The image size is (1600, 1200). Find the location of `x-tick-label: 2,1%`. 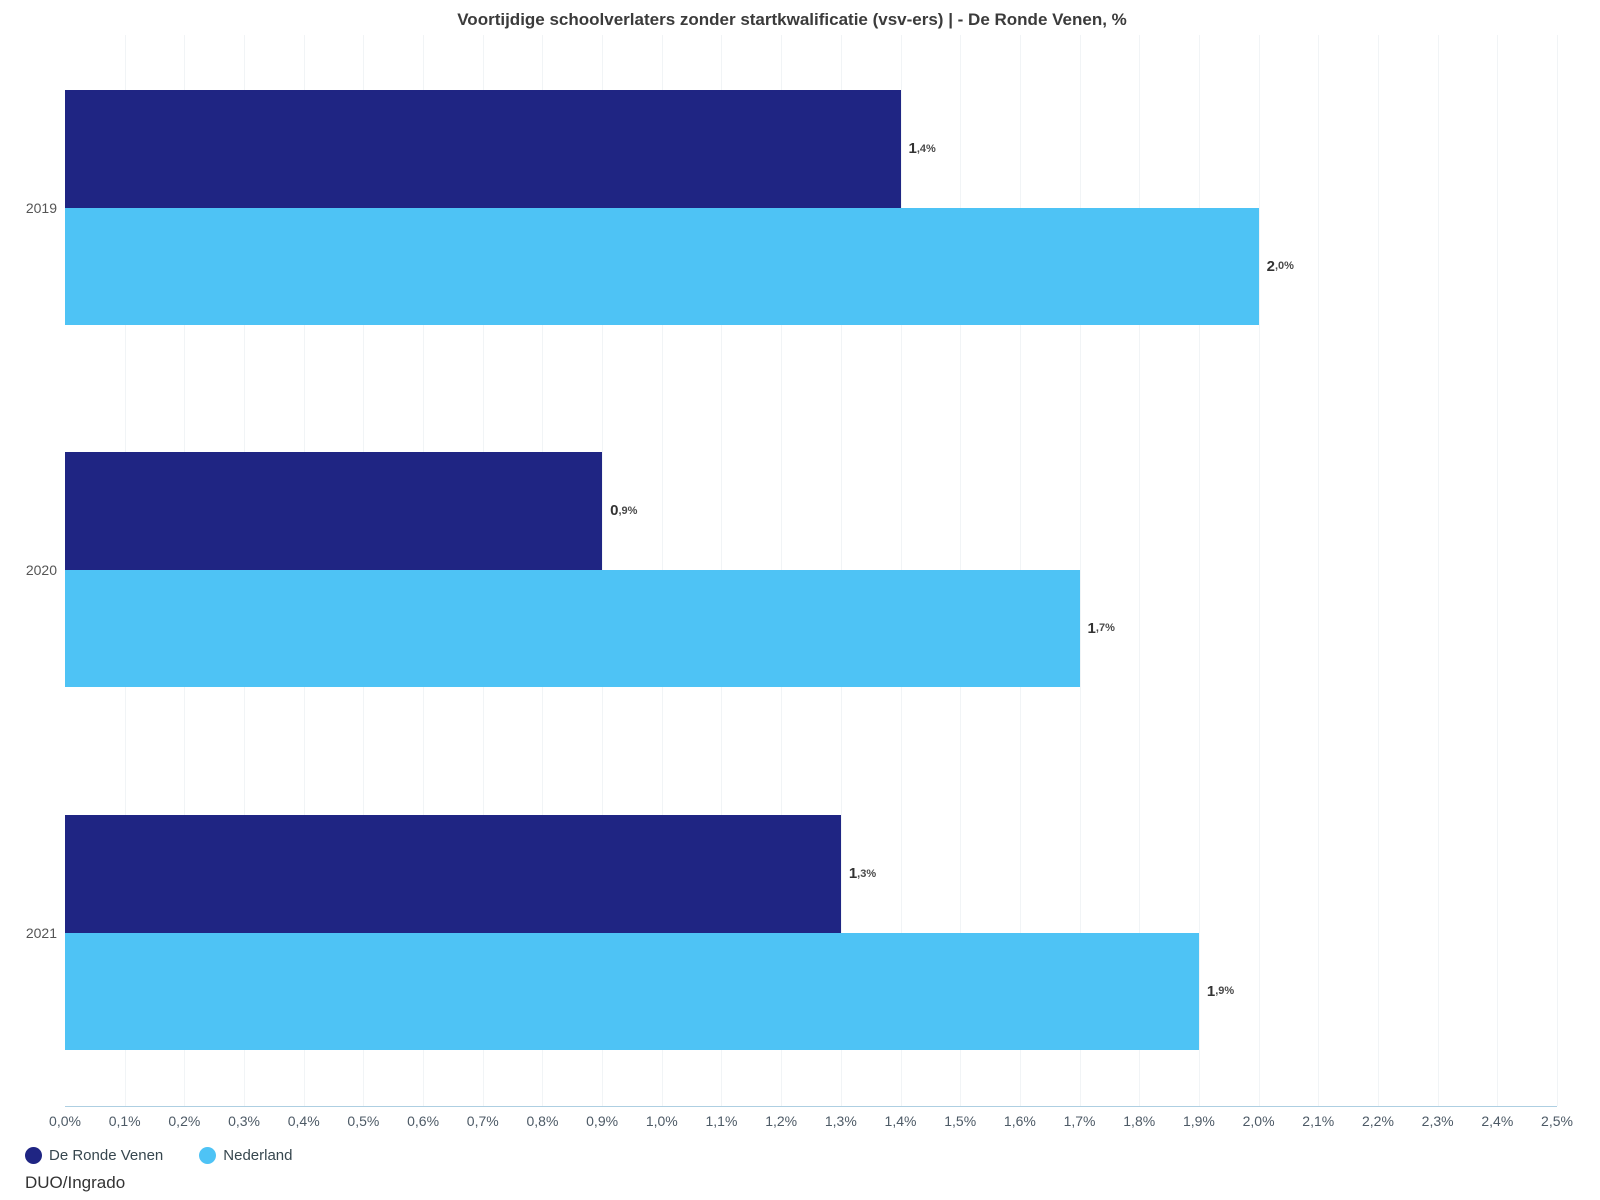

x-tick-label: 2,1% is located at coordinates (1318, 1121).